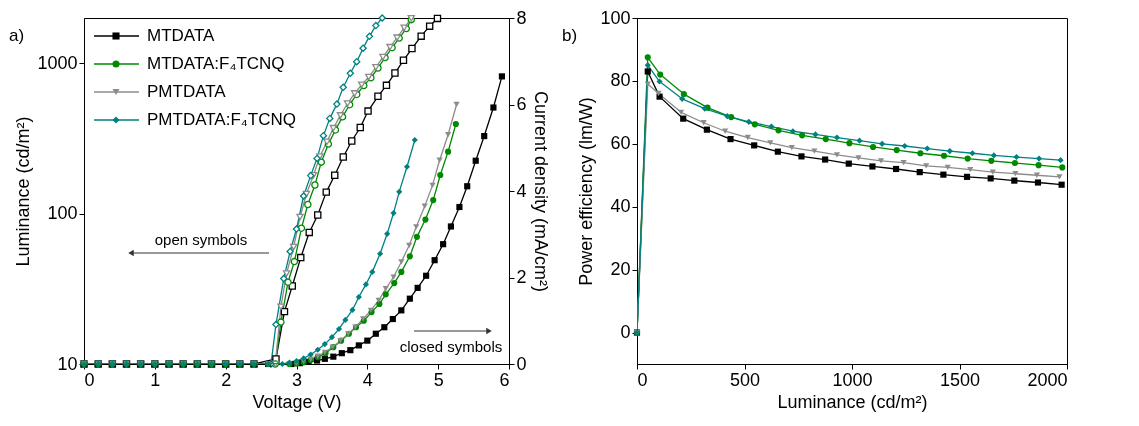  I want to click on y-tick-label: 80, so click(620, 80).